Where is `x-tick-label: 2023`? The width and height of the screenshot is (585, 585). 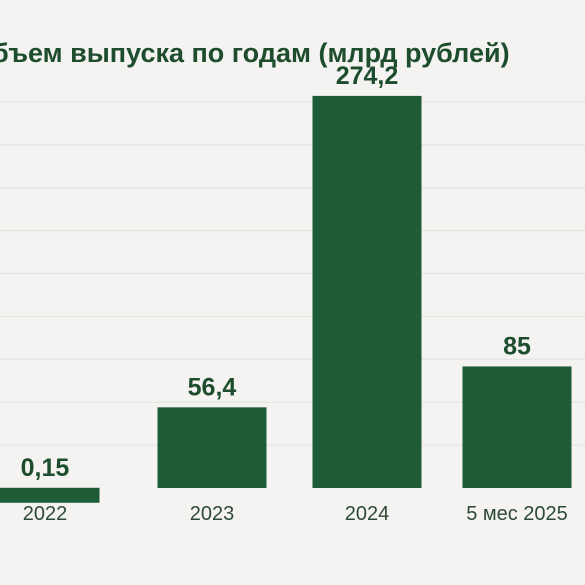 x-tick-label: 2023 is located at coordinates (212, 514).